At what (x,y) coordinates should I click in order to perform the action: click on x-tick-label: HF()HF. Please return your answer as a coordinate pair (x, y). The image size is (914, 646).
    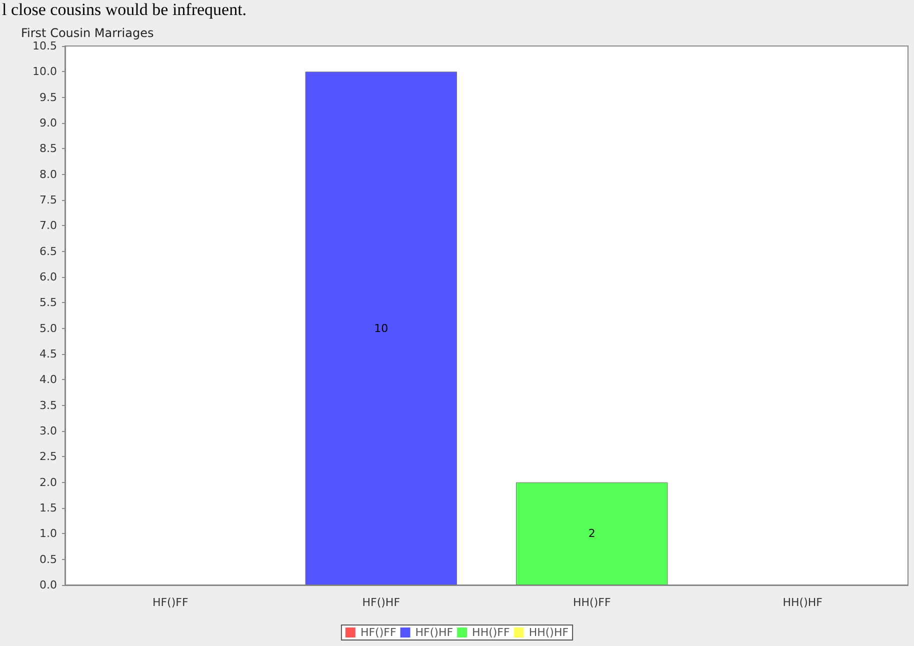
    Looking at the image, I should click on (381, 602).